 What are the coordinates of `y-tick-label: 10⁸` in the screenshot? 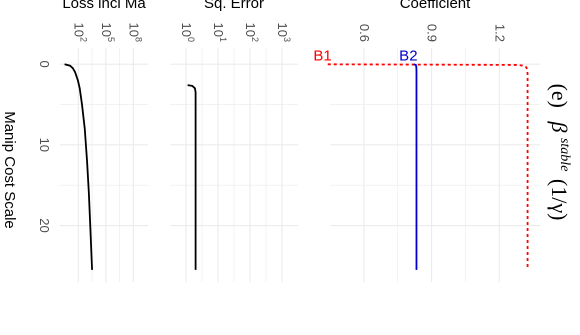 It's located at (134, 32).